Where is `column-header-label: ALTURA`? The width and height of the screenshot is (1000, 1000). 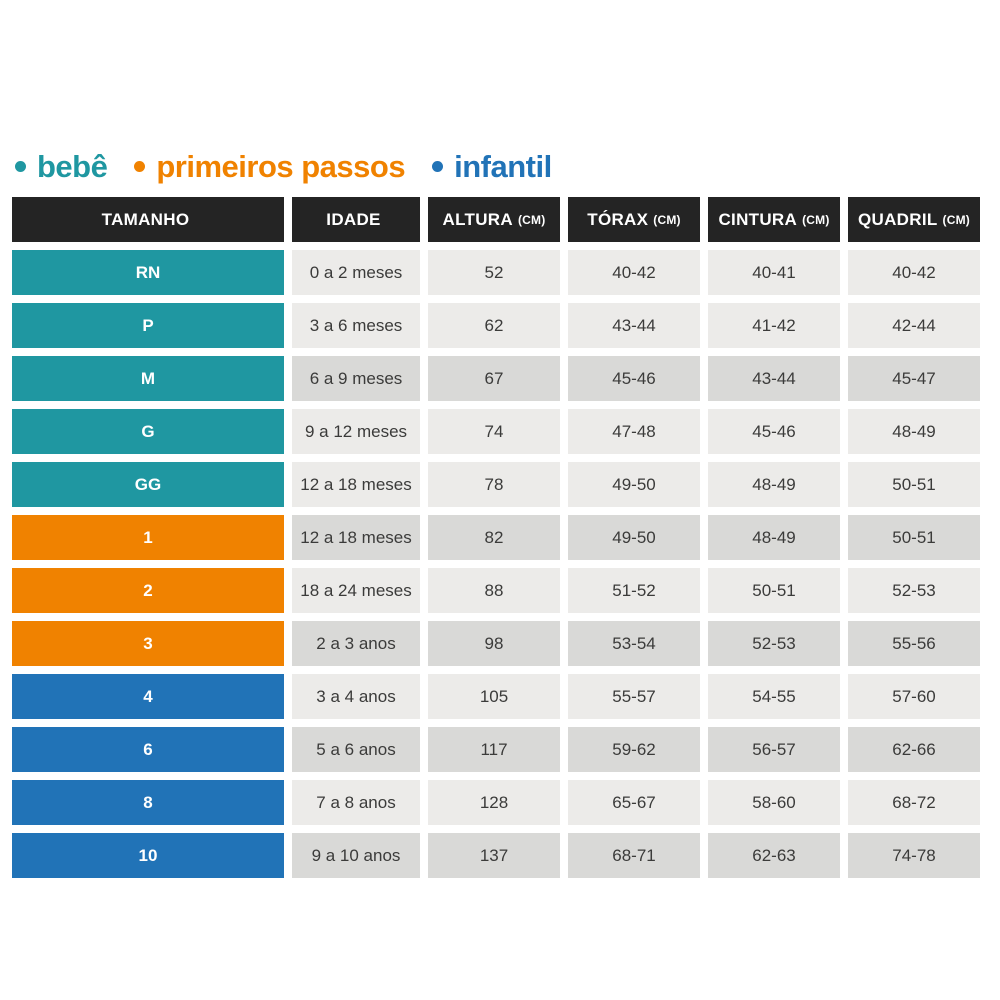
column-header-label: ALTURA is located at coordinates (477, 219).